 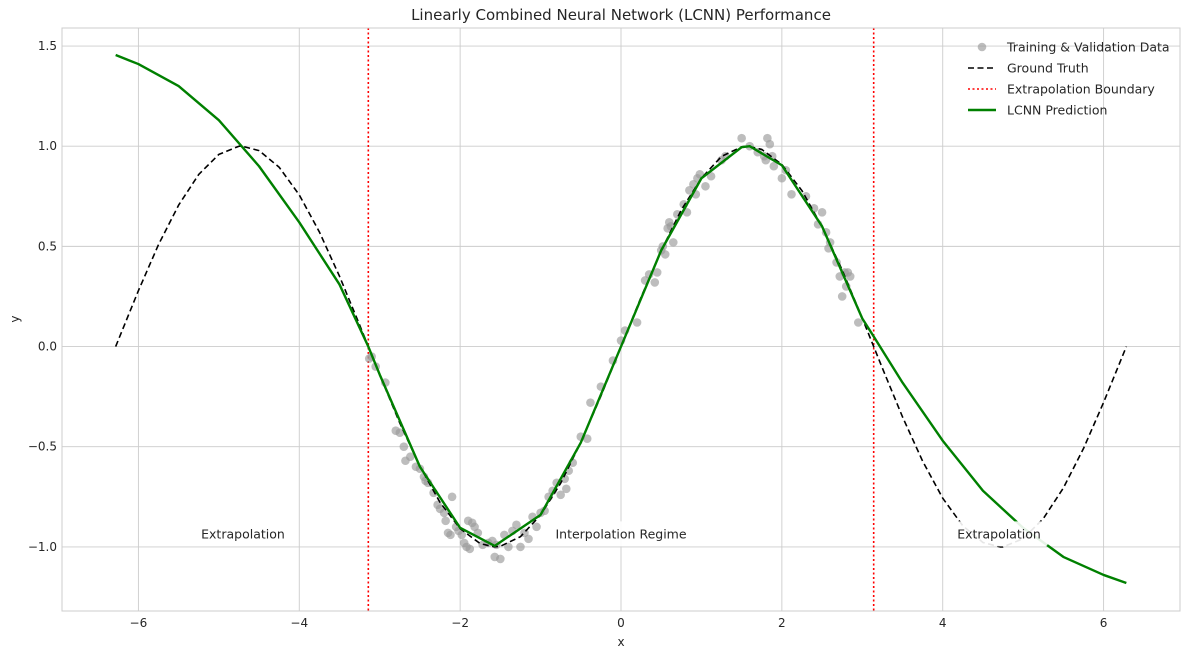 I want to click on x-tick-label: 6, so click(x=1104, y=623).